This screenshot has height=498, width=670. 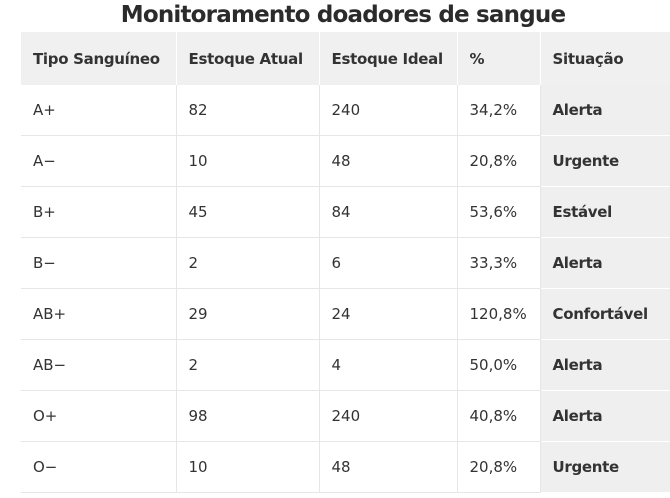 I want to click on cell-ideal-stock: 6, so click(x=388, y=263).